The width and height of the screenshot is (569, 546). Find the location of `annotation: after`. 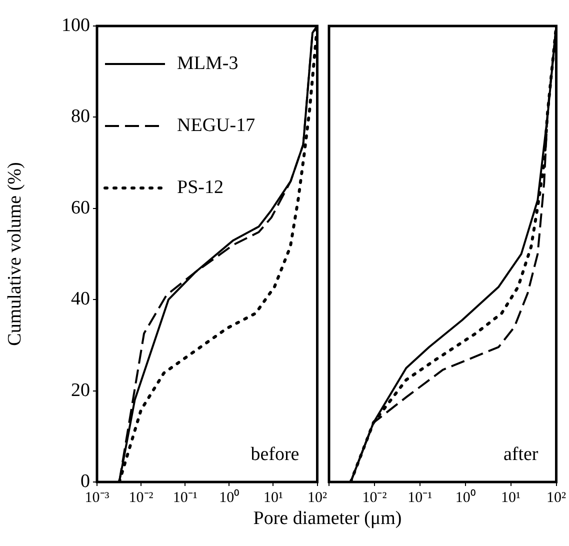

annotation: after is located at coordinates (521, 454).